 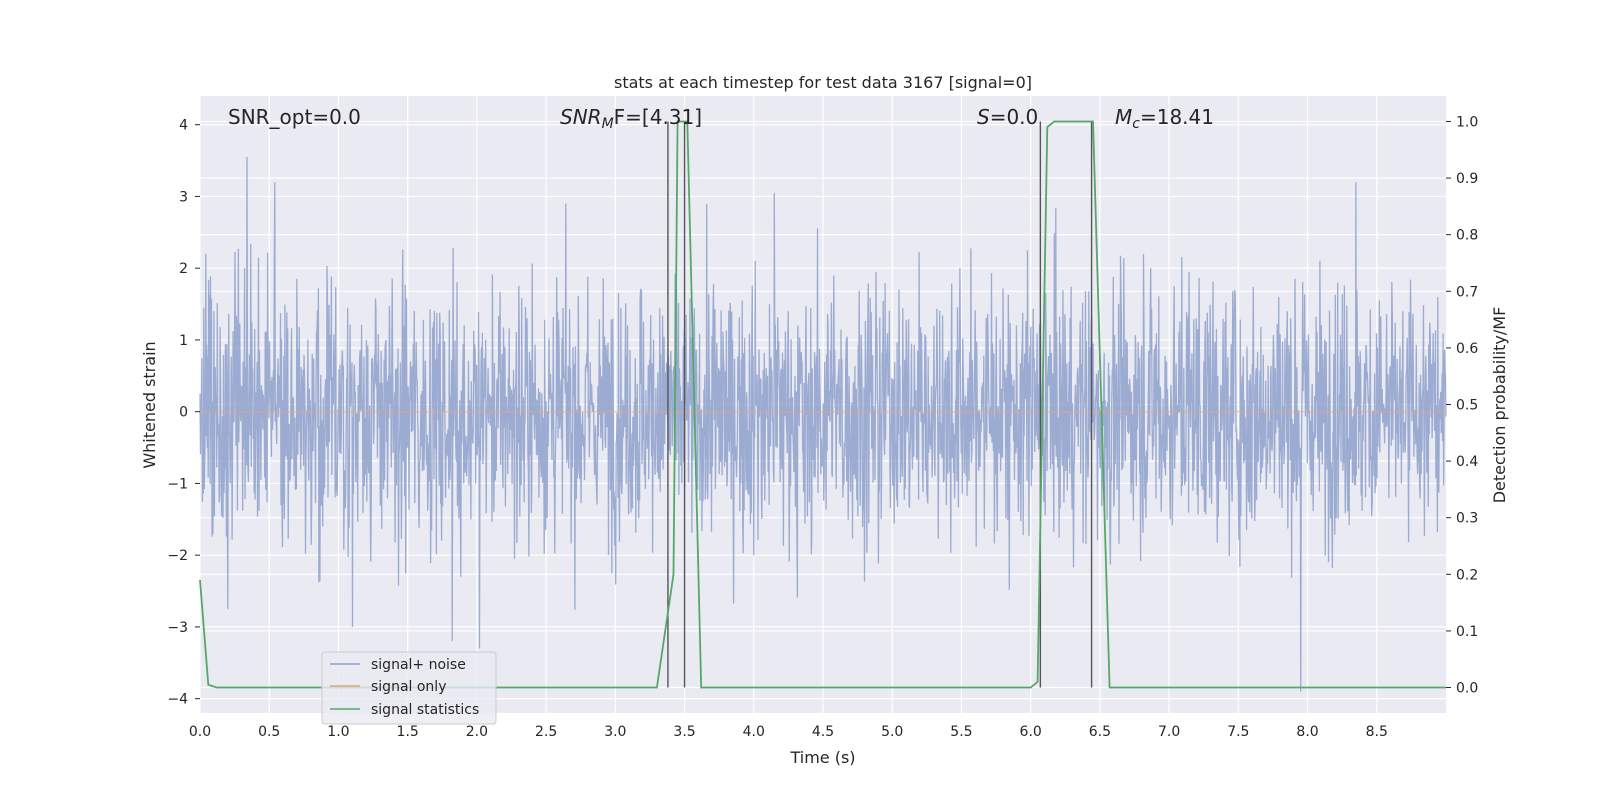 I want to click on x-tick-label: 0.0, so click(x=200, y=732).